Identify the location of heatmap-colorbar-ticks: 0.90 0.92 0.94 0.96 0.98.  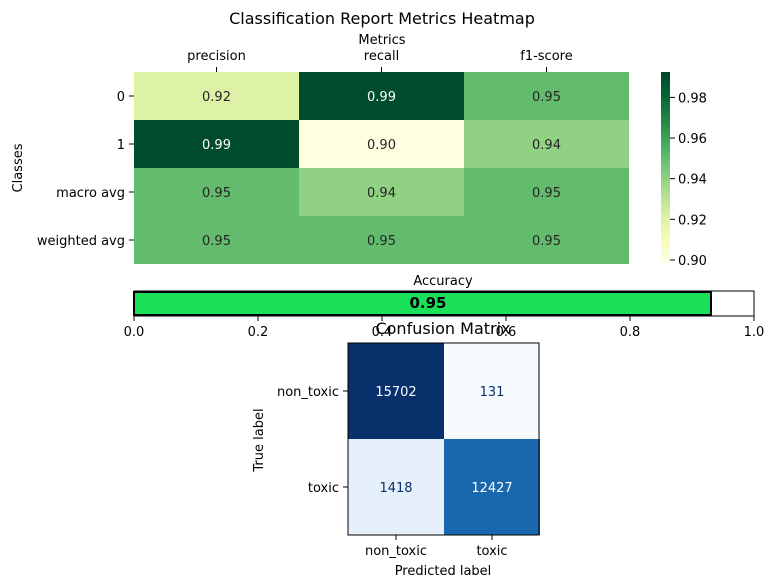
(688, 180).